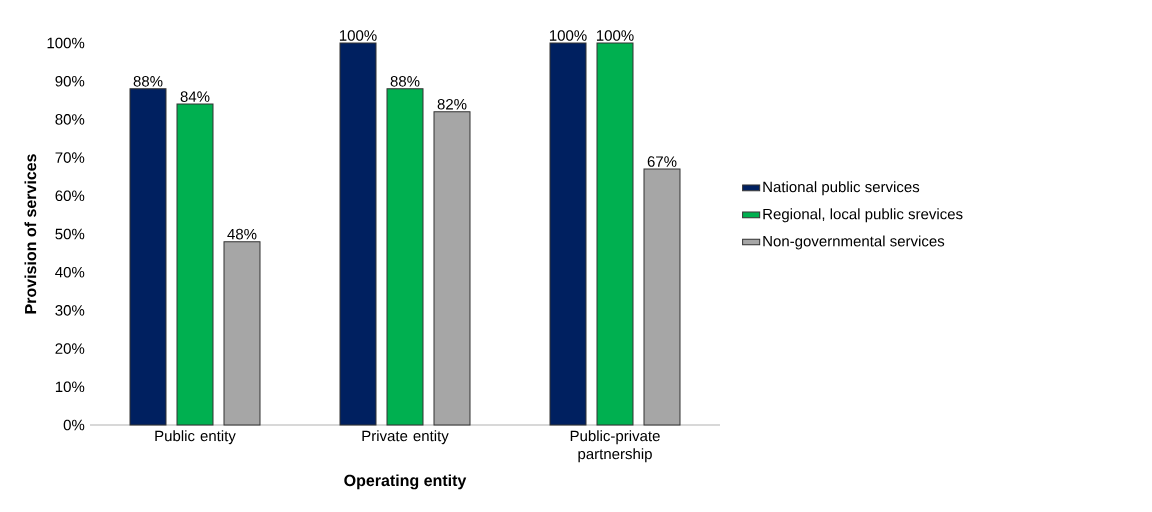  I want to click on y-axis-title: Provision of services, so click(30, 234).